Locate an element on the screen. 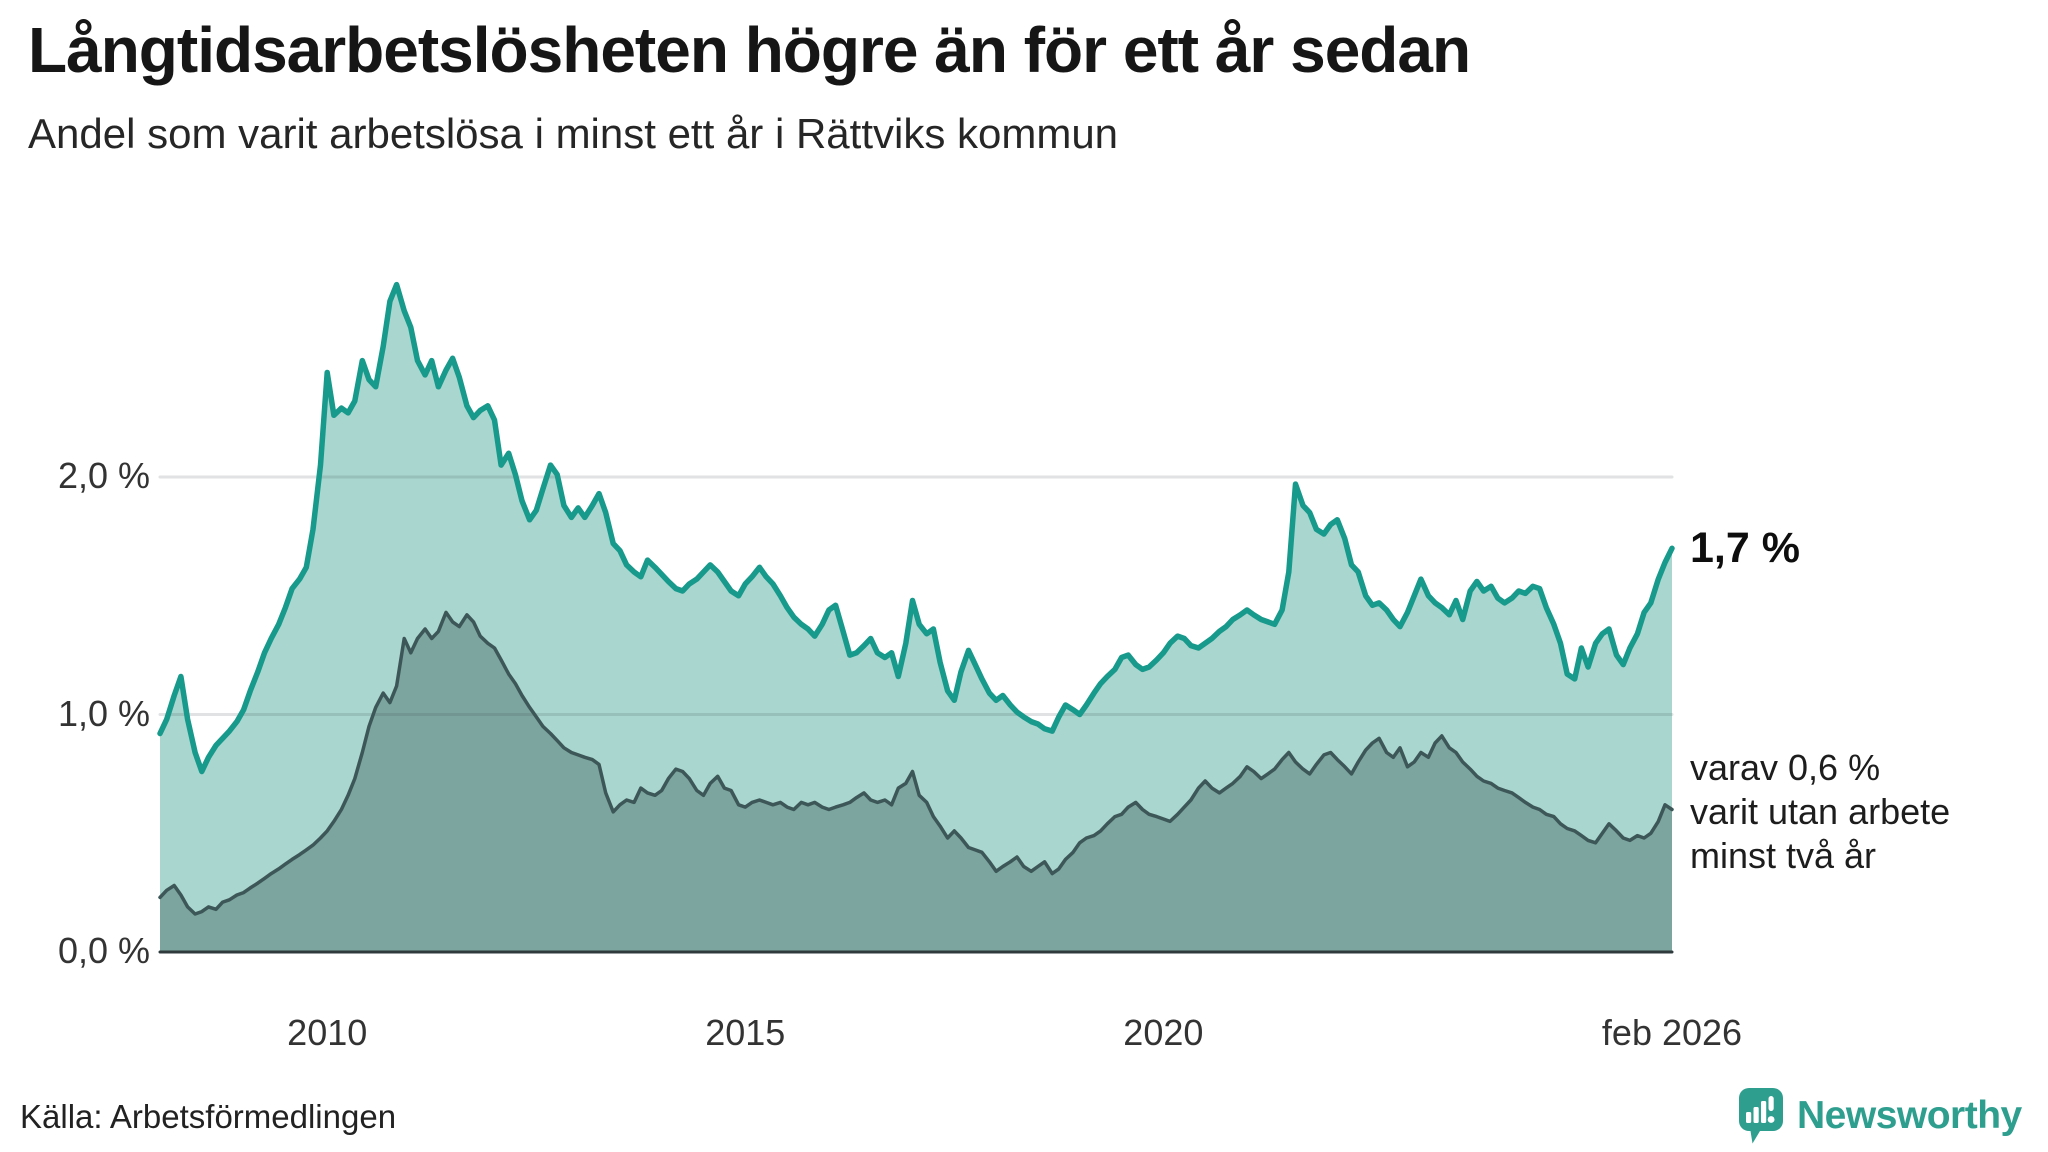 The image size is (2048, 1152). newsworthy-logo: Newsworthy is located at coordinates (1880, 1116).